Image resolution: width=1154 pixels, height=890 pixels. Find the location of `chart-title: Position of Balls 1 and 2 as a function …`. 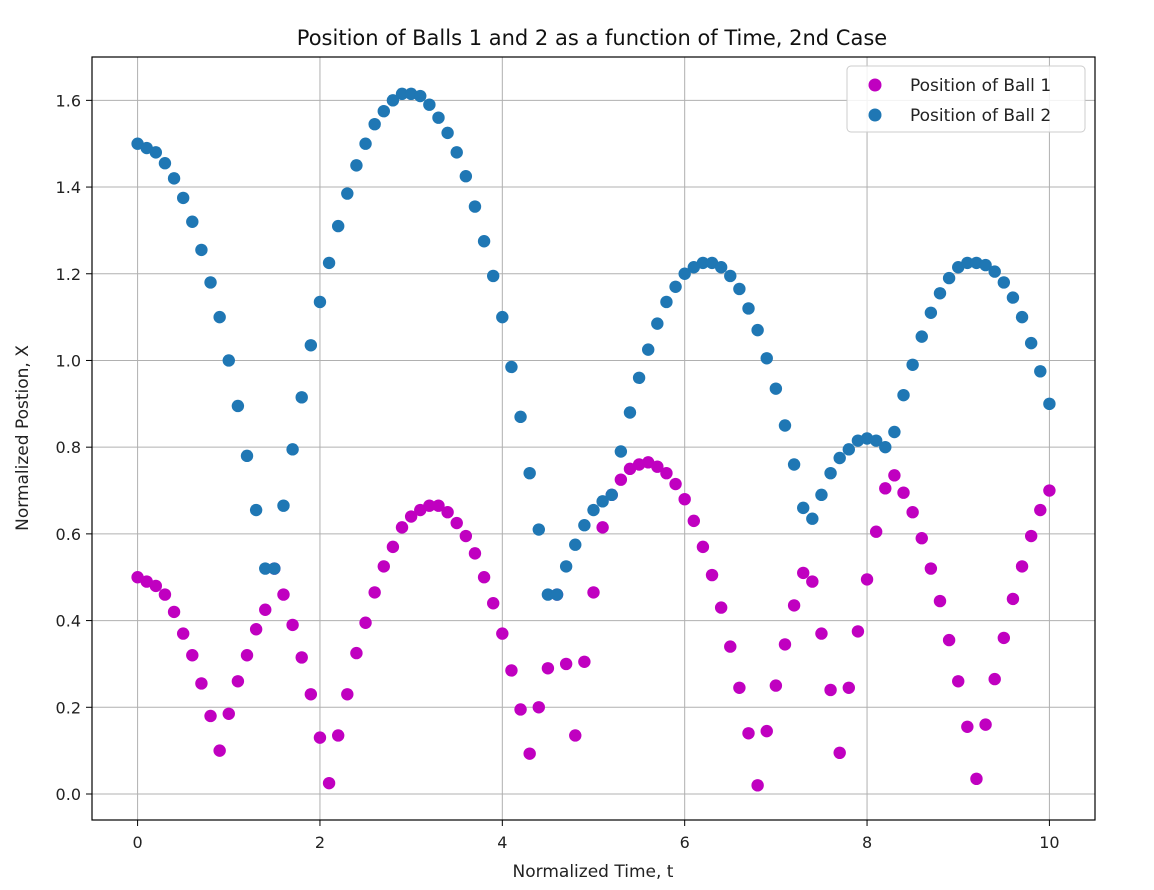

chart-title: Position of Balls 1 and 2 as a function … is located at coordinates (592, 38).